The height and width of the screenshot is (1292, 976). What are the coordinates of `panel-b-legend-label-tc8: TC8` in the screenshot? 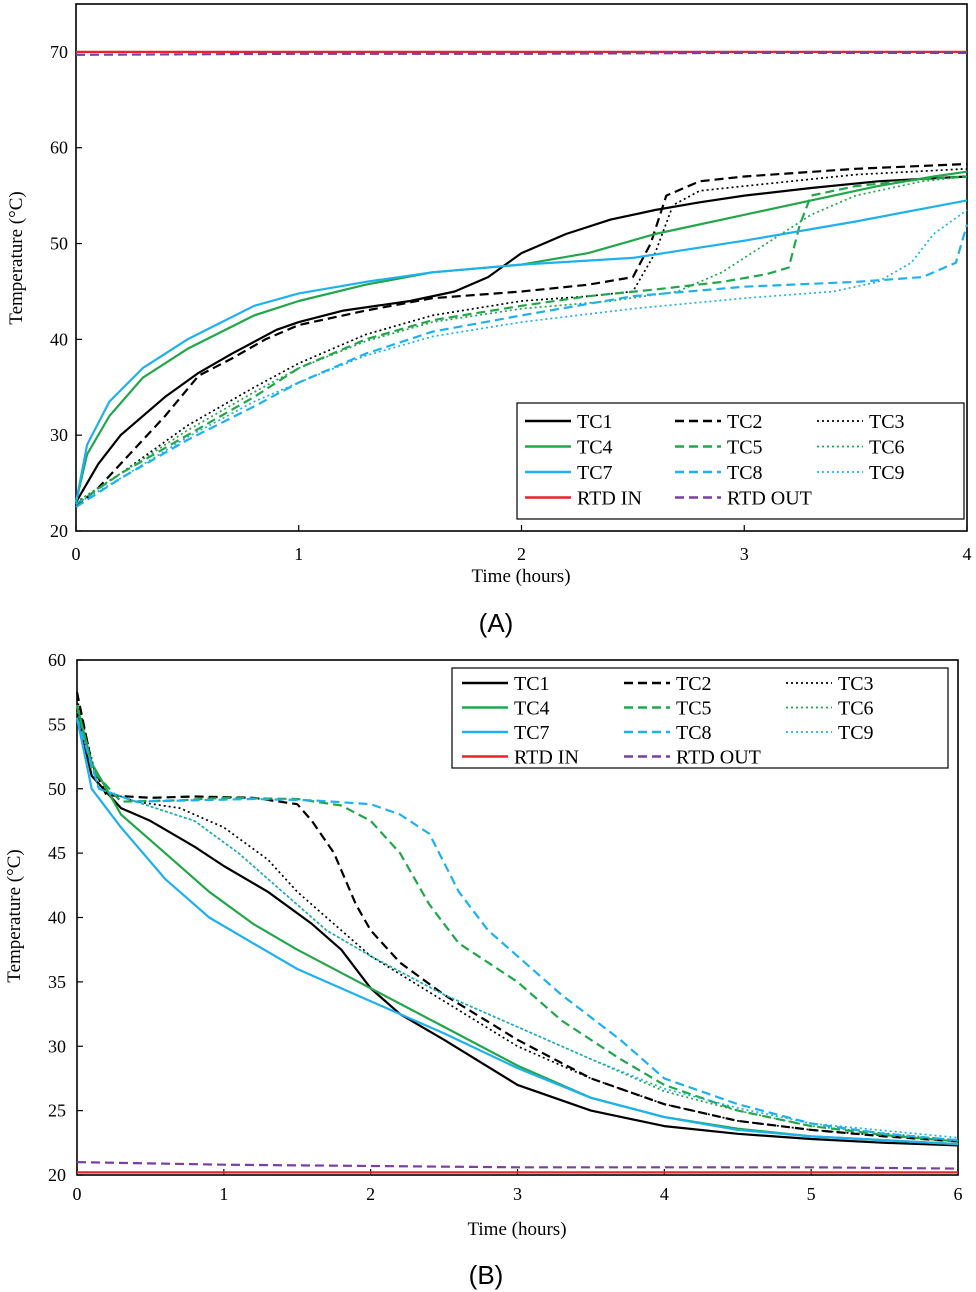 It's located at (694, 733).